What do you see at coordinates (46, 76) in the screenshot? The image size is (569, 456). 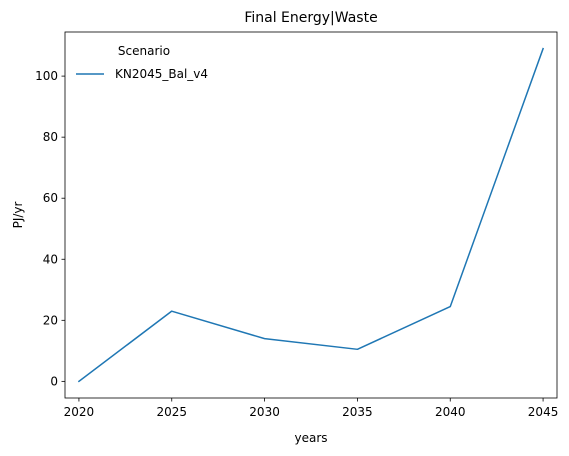 I see `y-tick-label: 100` at bounding box center [46, 76].